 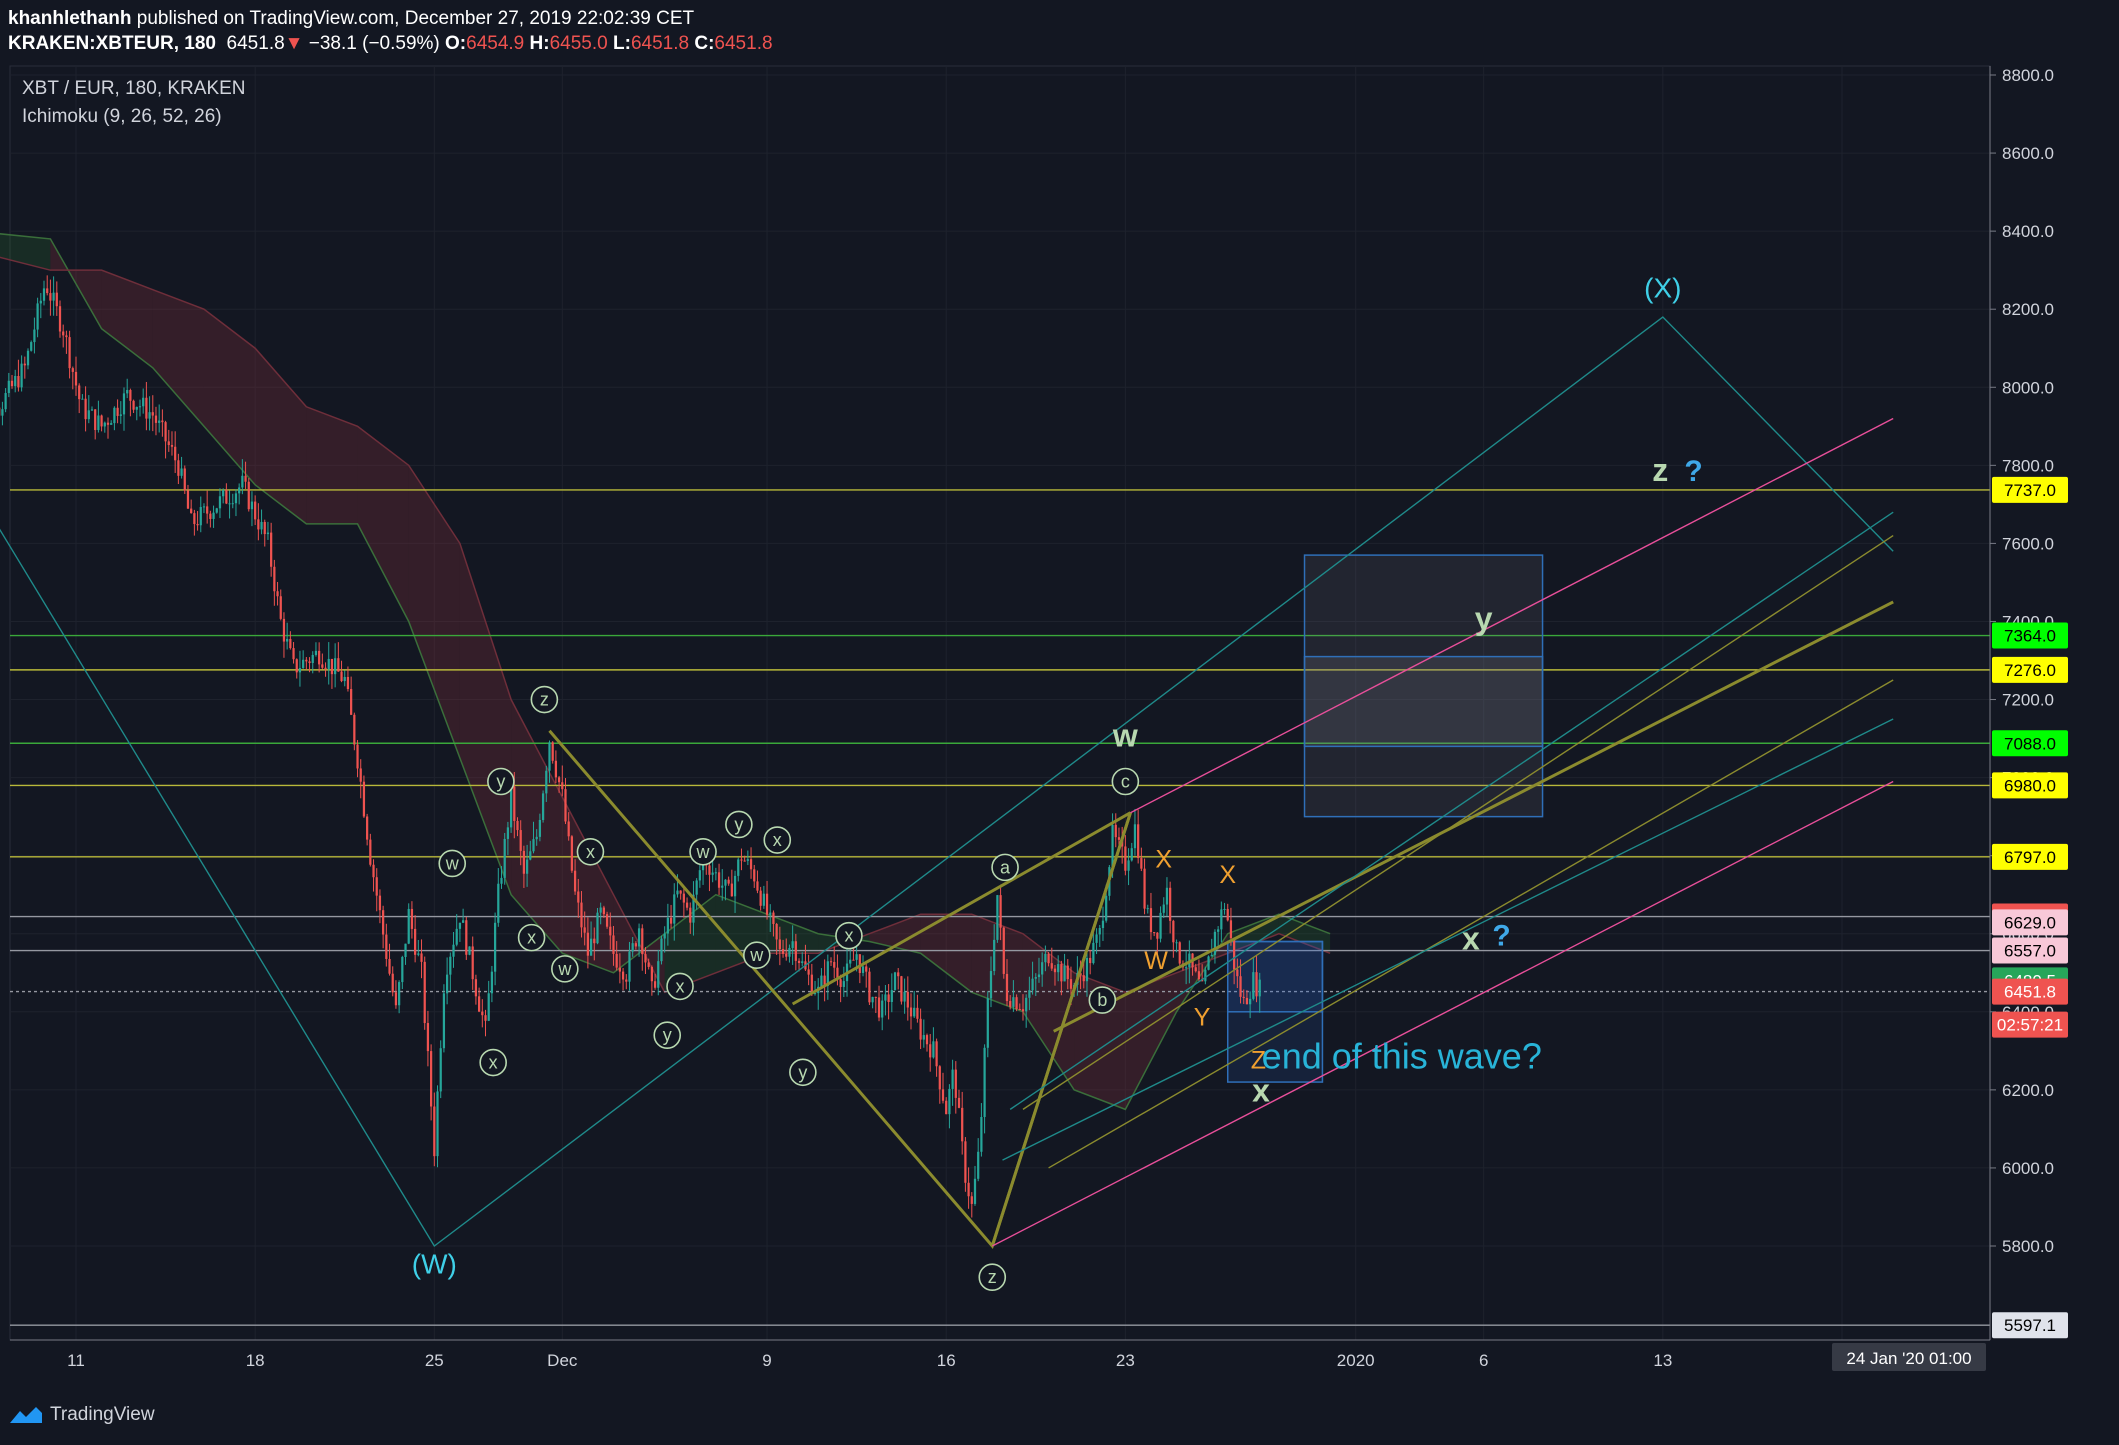 What do you see at coordinates (2030, 743) in the screenshot?
I see `price-label-text: 7088.0` at bounding box center [2030, 743].